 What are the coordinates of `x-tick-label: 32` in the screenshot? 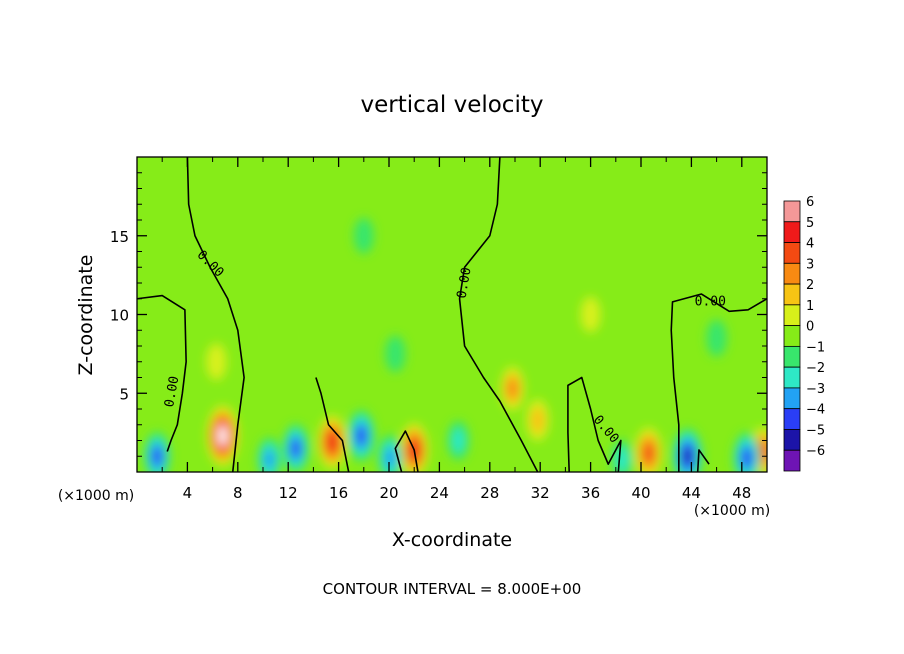 It's located at (540, 493).